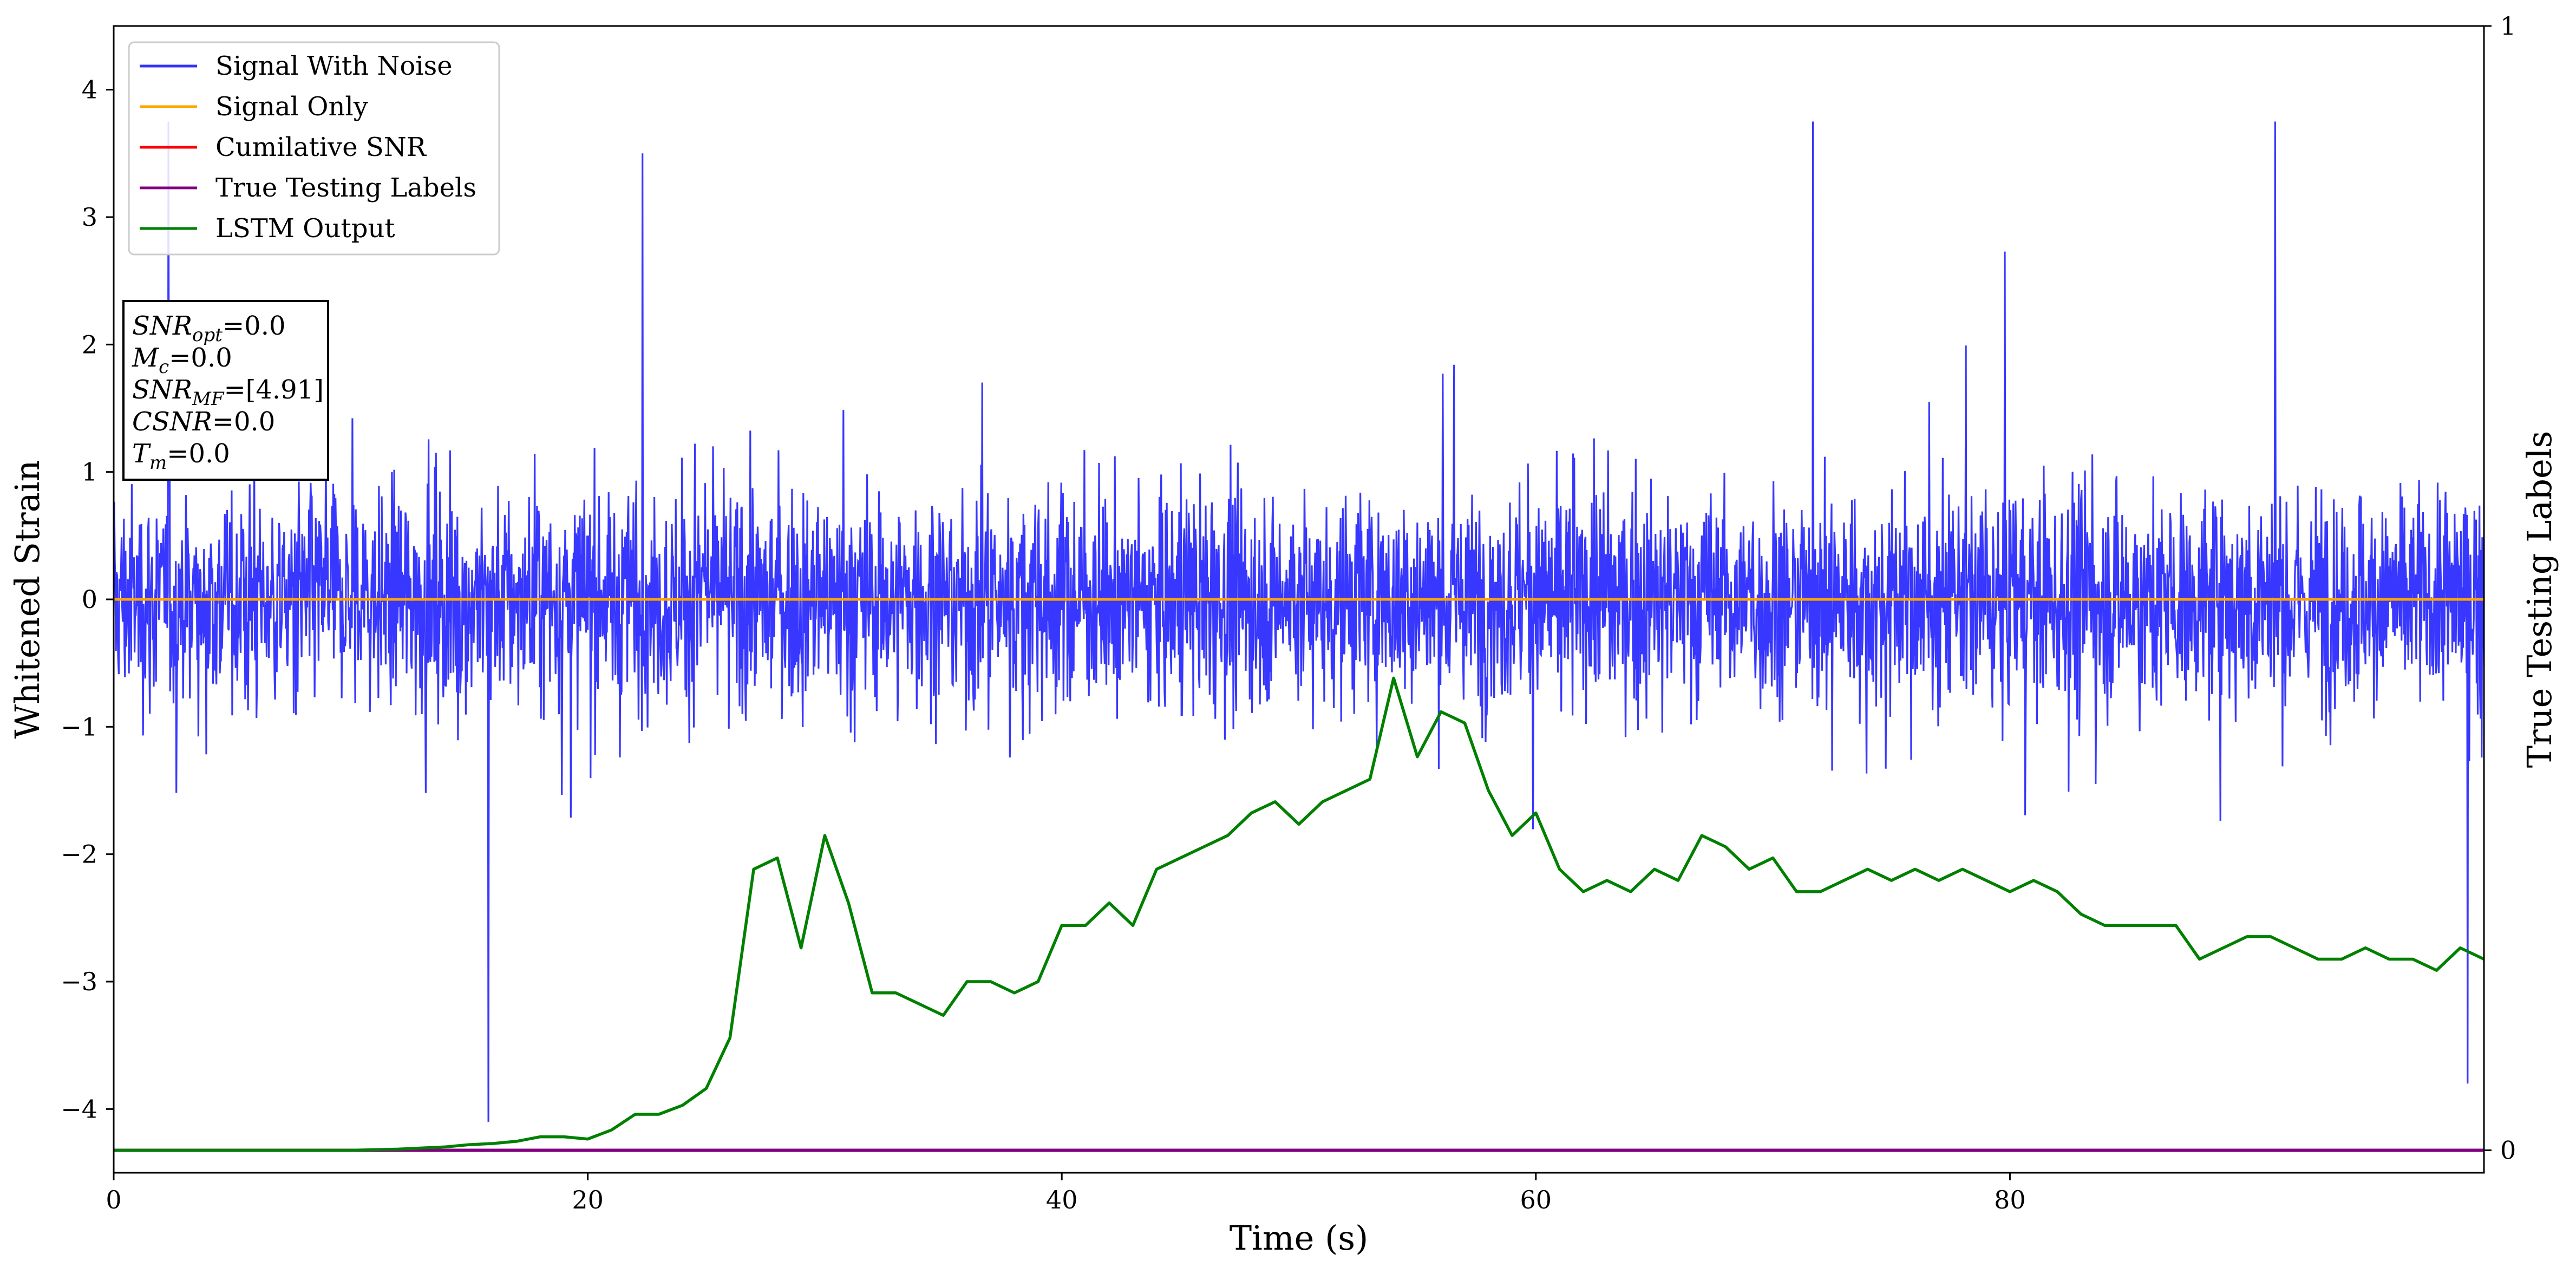  What do you see at coordinates (2508, 26) in the screenshot?
I see `y2-tick-label: 1` at bounding box center [2508, 26].